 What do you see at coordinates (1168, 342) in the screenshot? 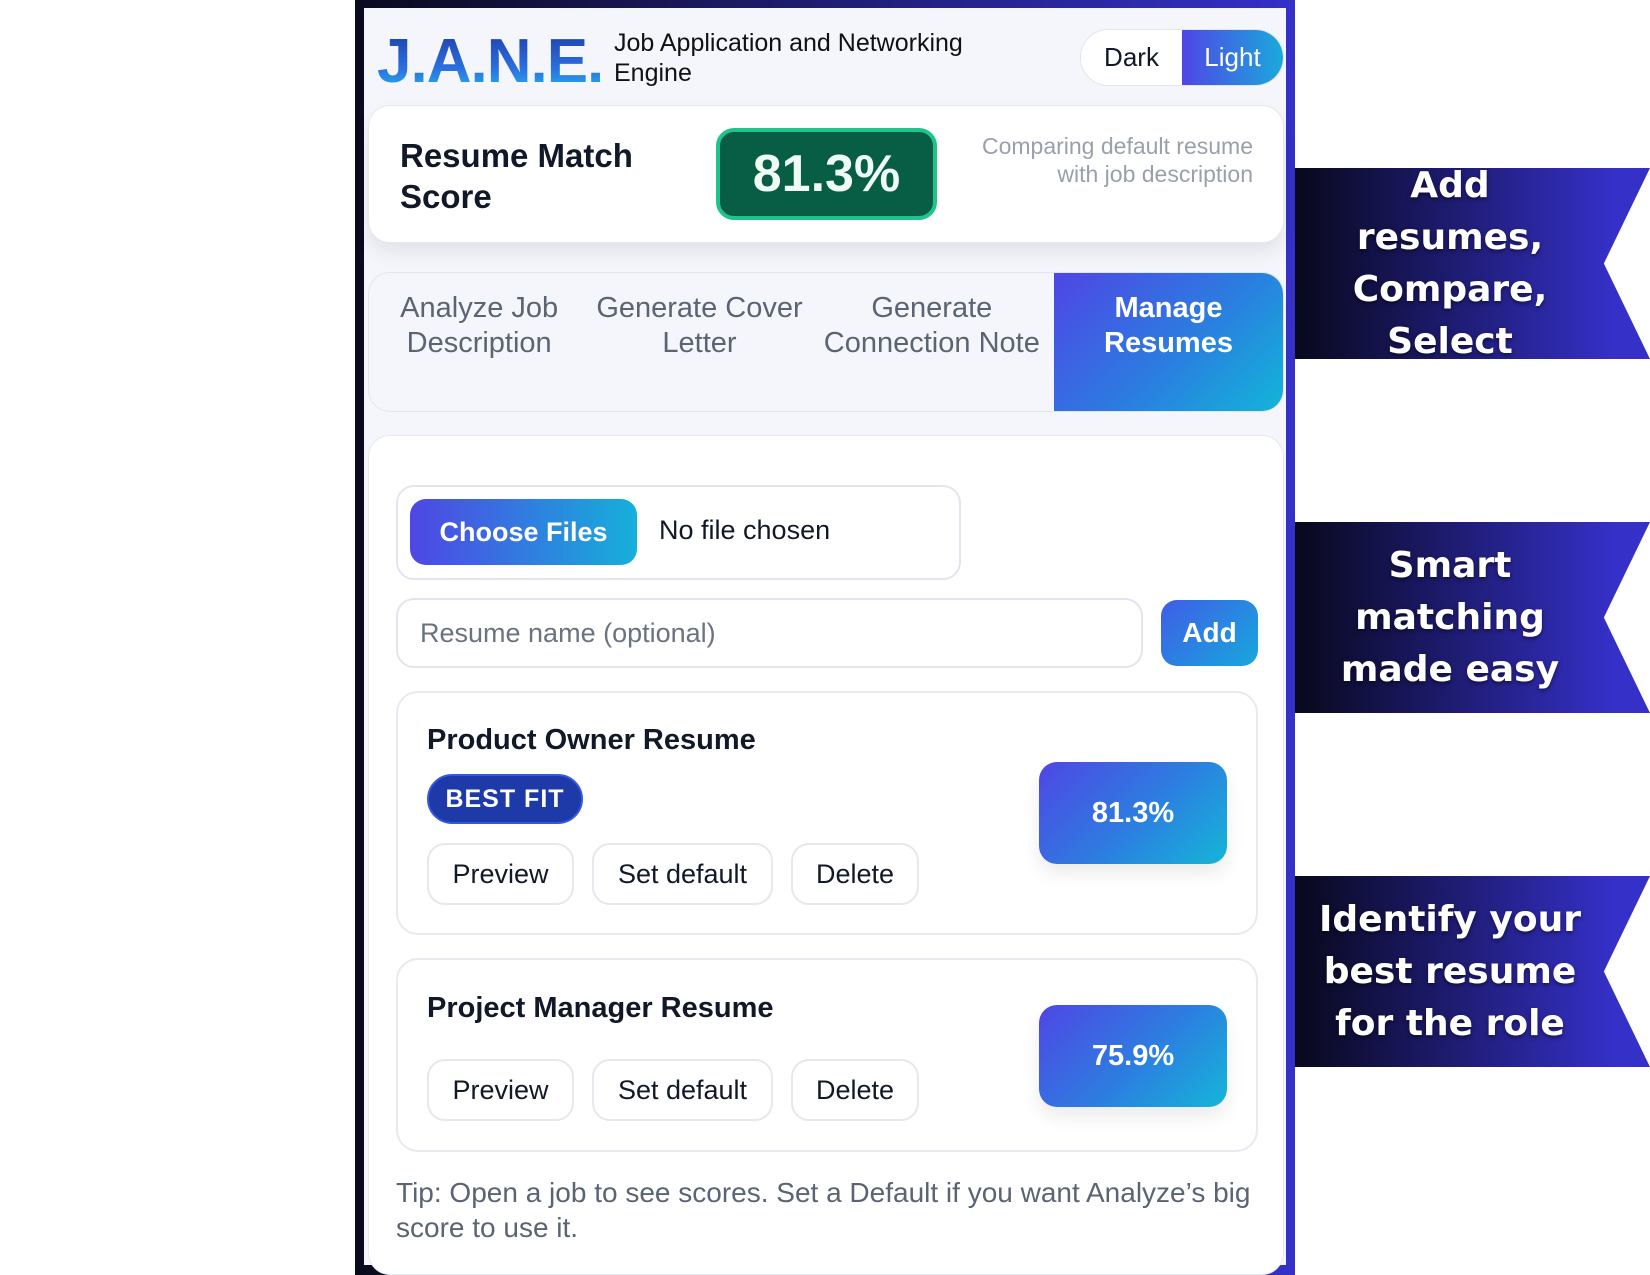
I see `tab-manage-resumes: Manage Resumes` at bounding box center [1168, 342].